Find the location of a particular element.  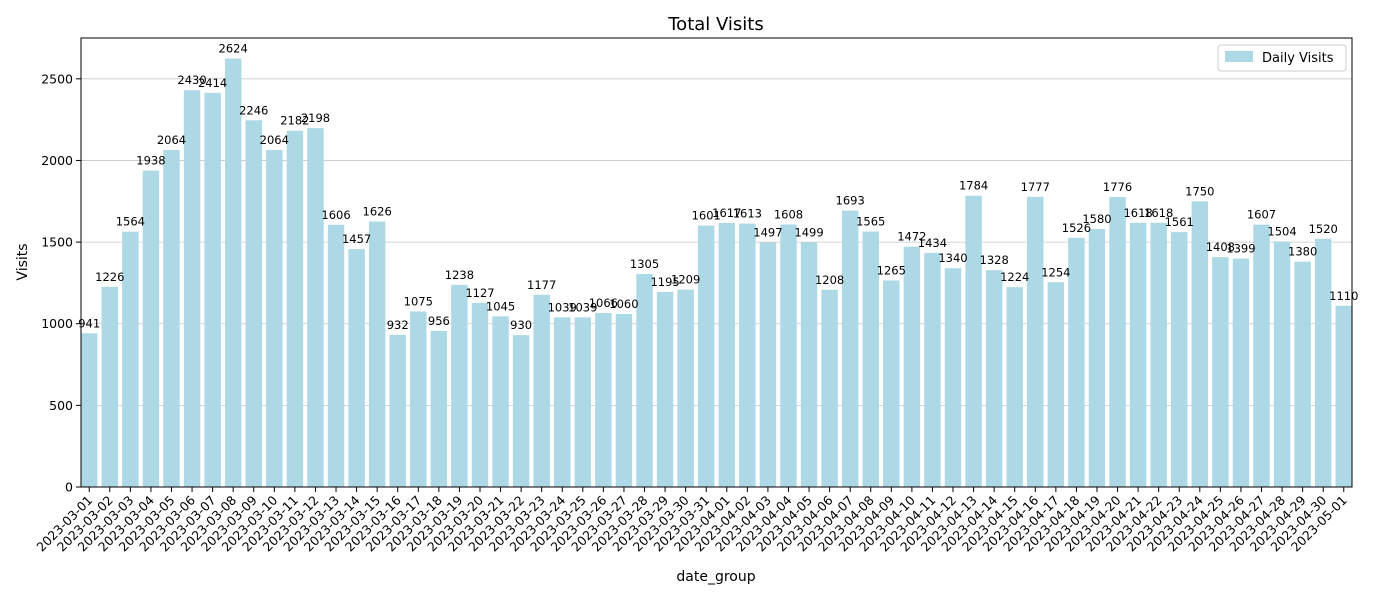

bar-value-label: 1693 is located at coordinates (850, 201).